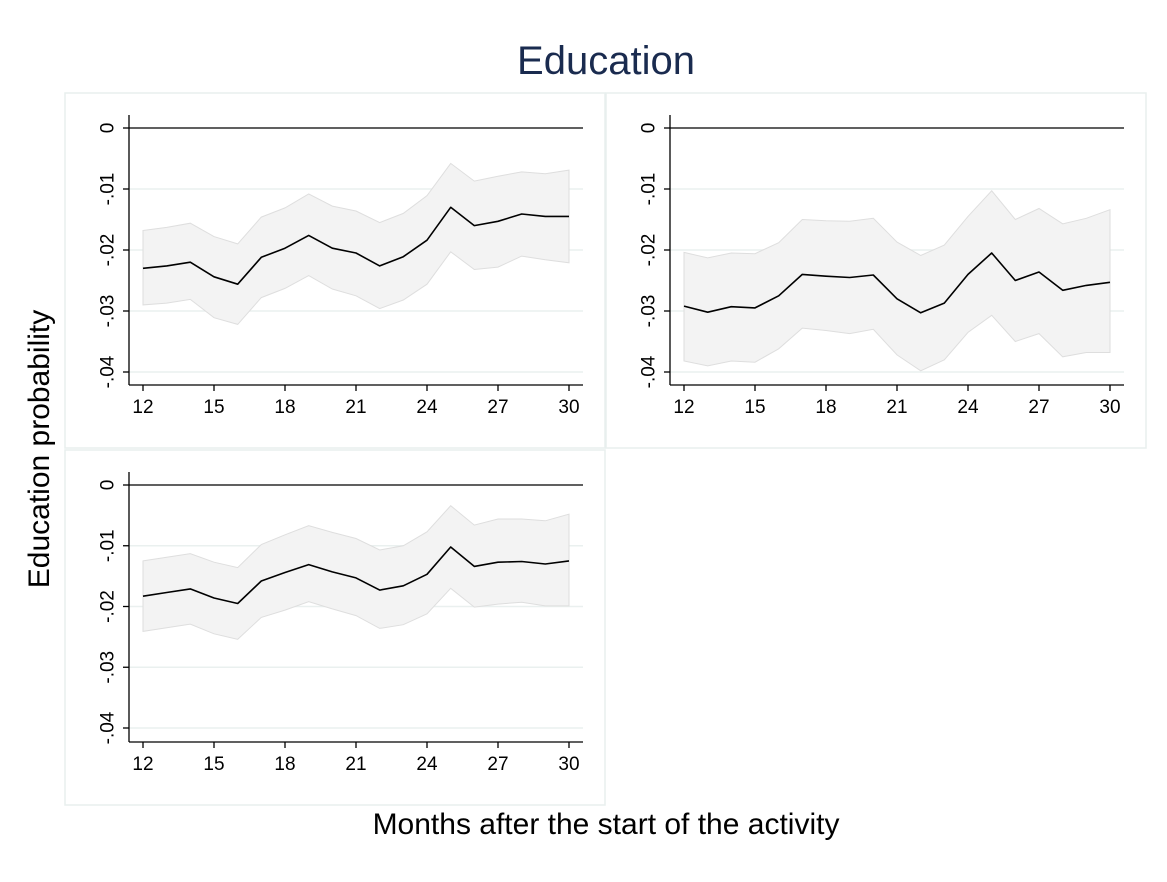  What do you see at coordinates (39, 449) in the screenshot?
I see `y-axis-title: Education probability` at bounding box center [39, 449].